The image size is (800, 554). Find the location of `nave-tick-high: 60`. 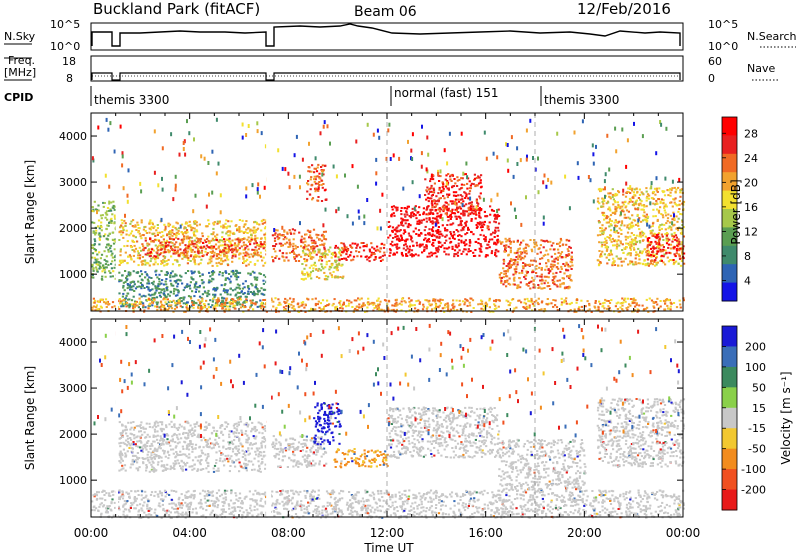

nave-tick-high: 60 is located at coordinates (715, 61).